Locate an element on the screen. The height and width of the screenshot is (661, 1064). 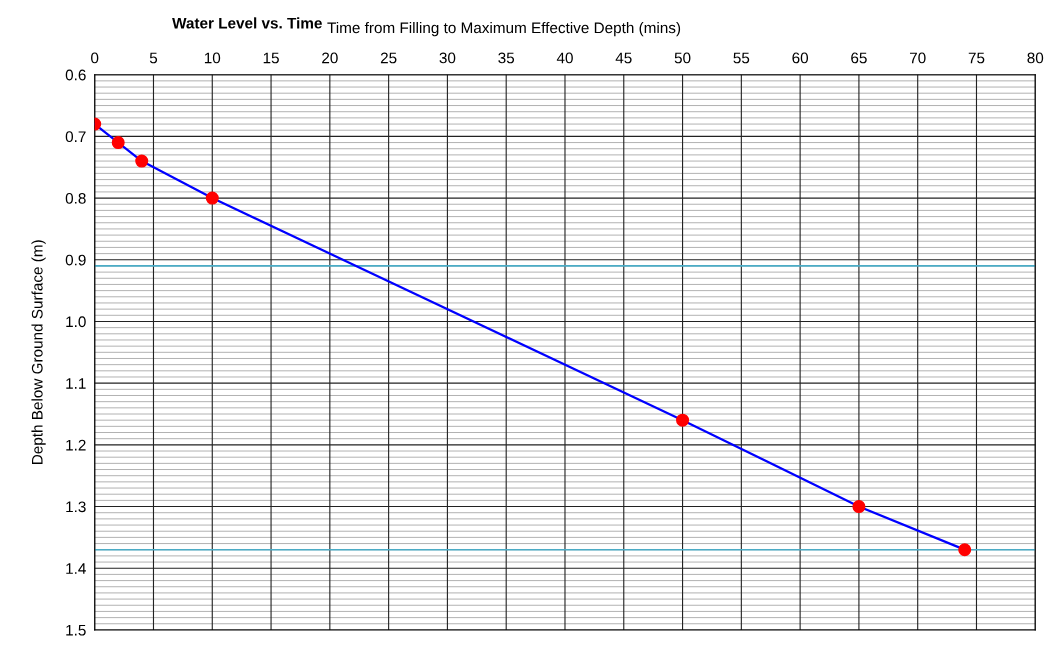
x-tick-label: 25 is located at coordinates (388, 58).